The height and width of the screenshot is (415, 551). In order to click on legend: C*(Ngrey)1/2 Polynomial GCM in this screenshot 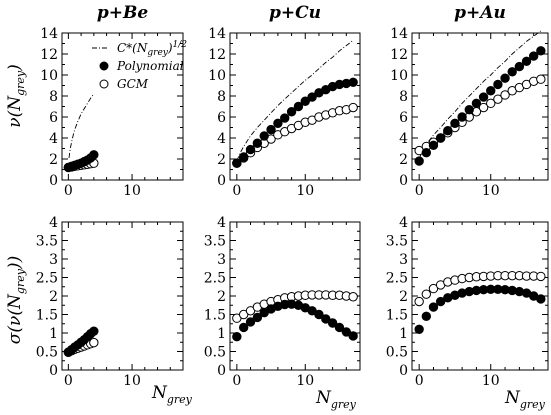, I will do `click(139, 65)`.